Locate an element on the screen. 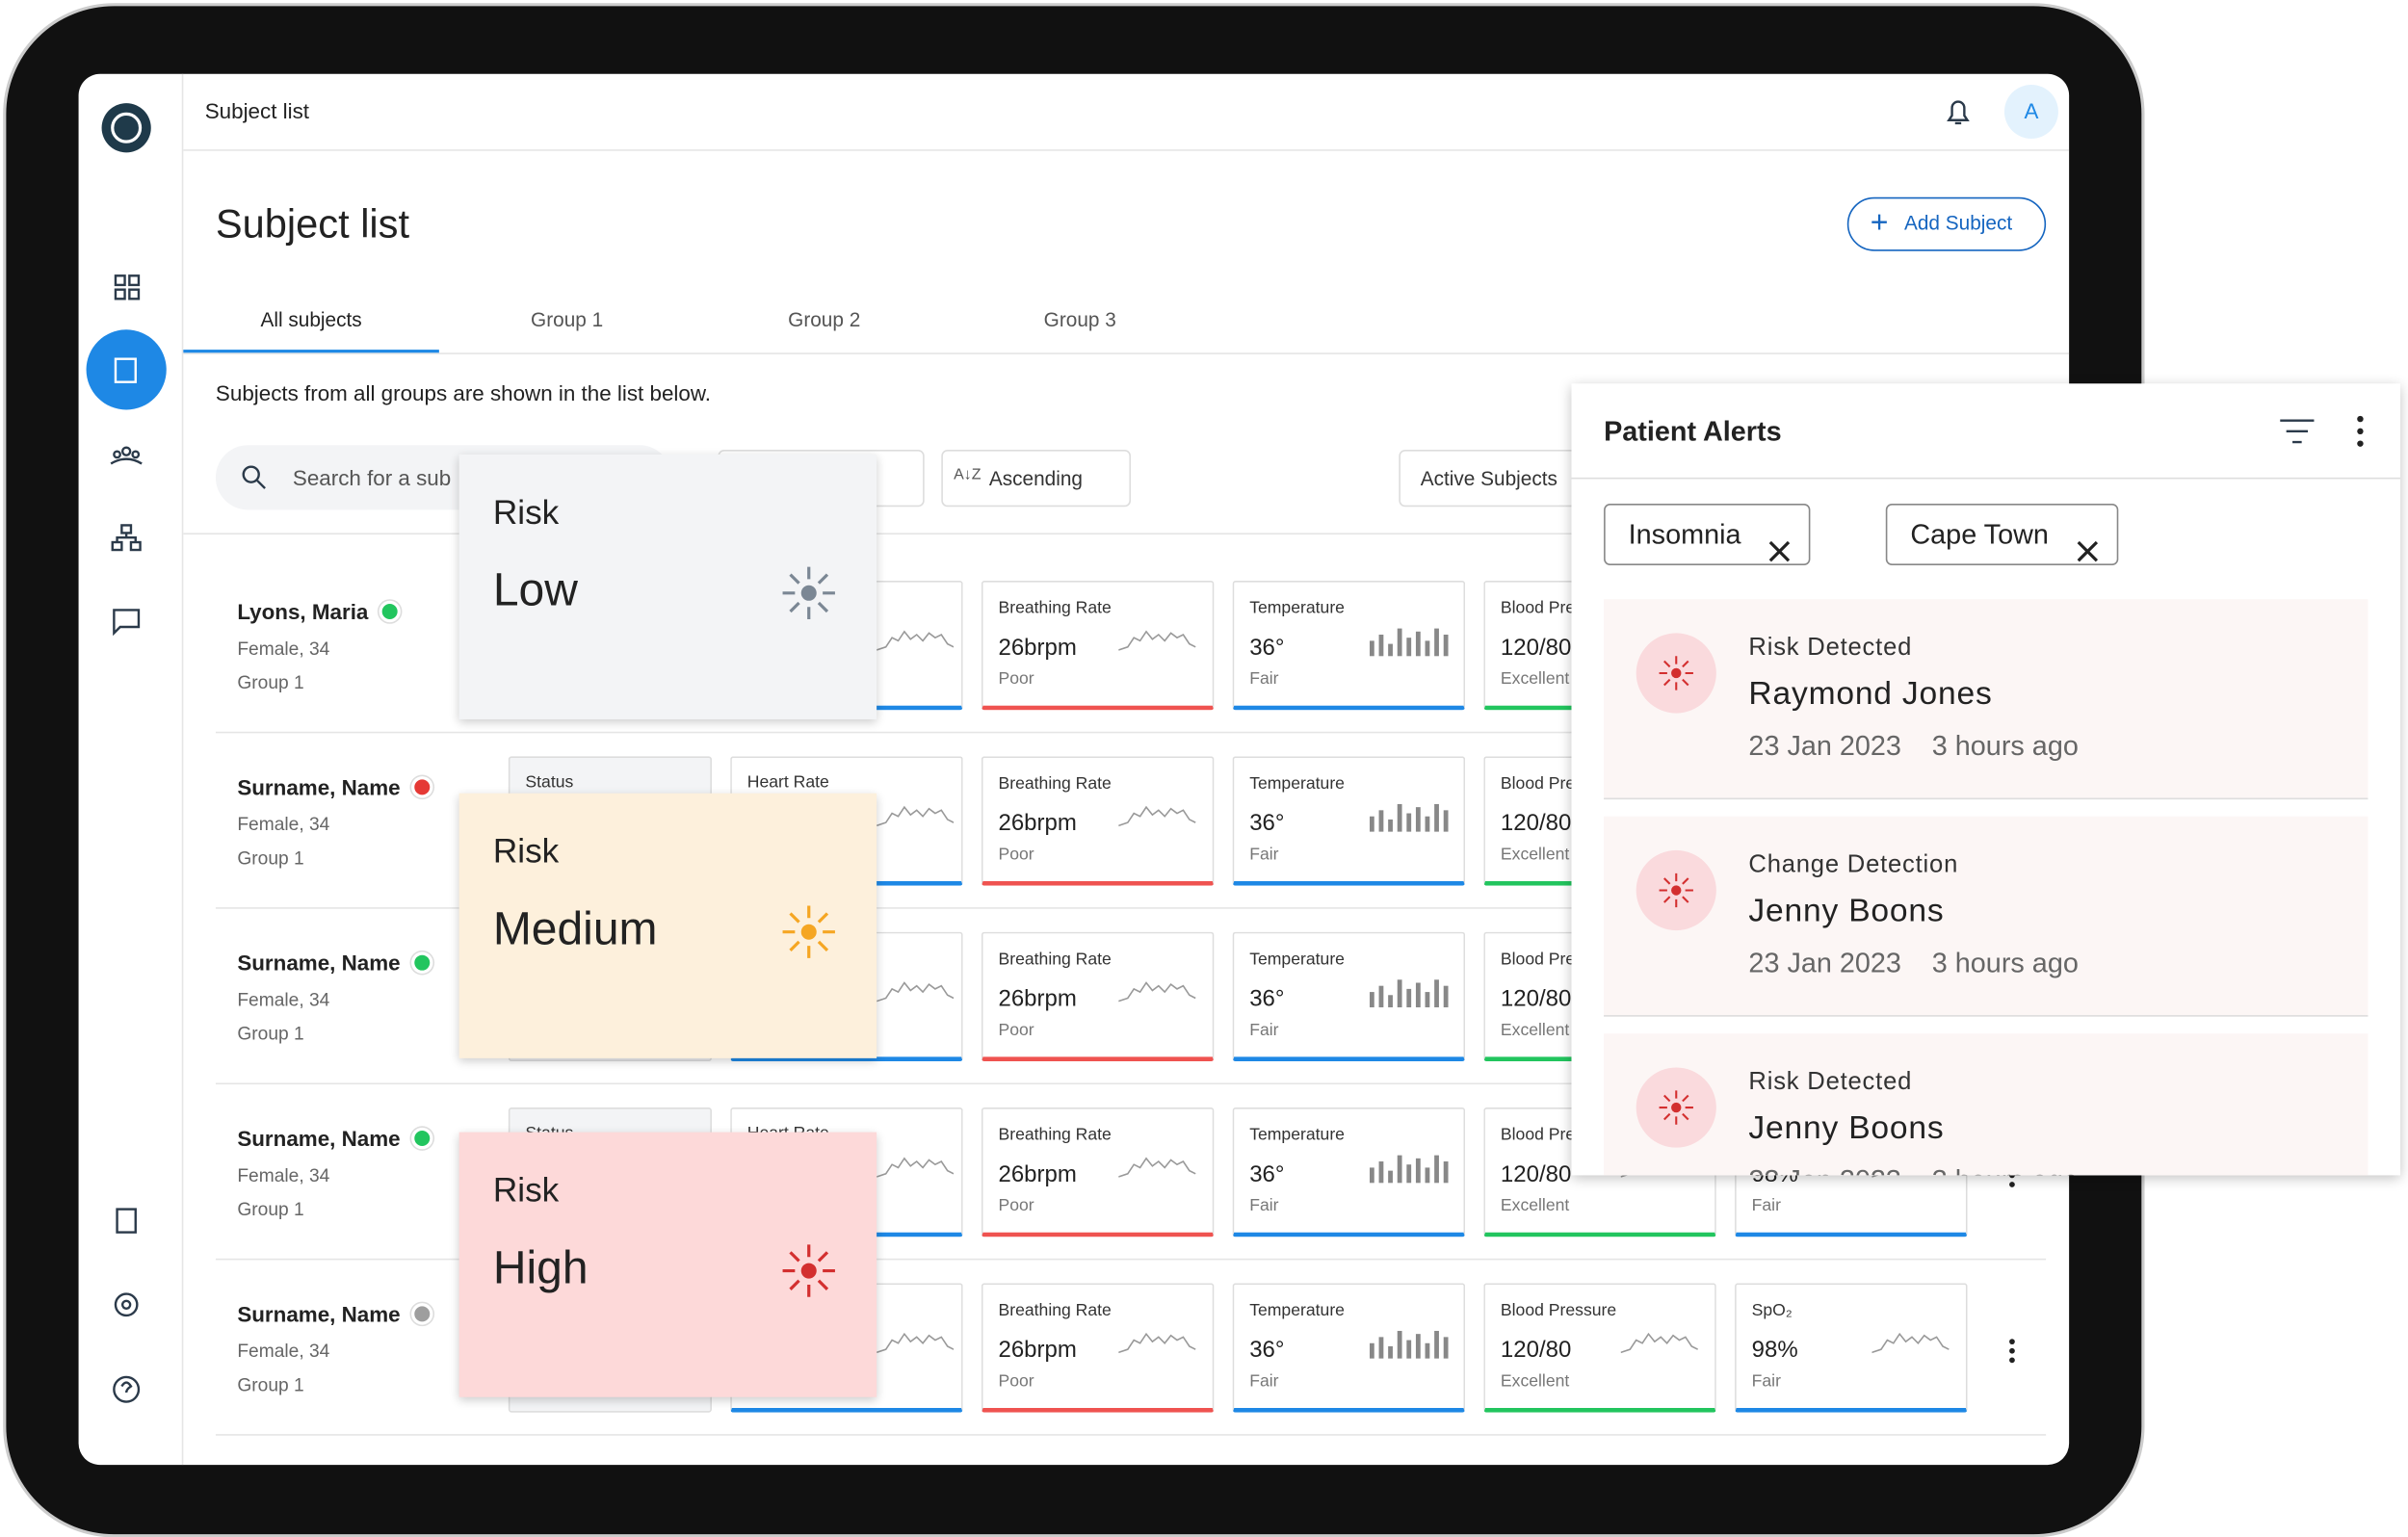 The width and height of the screenshot is (2408, 1537). chip-label: Insomnia is located at coordinates (1684, 535).